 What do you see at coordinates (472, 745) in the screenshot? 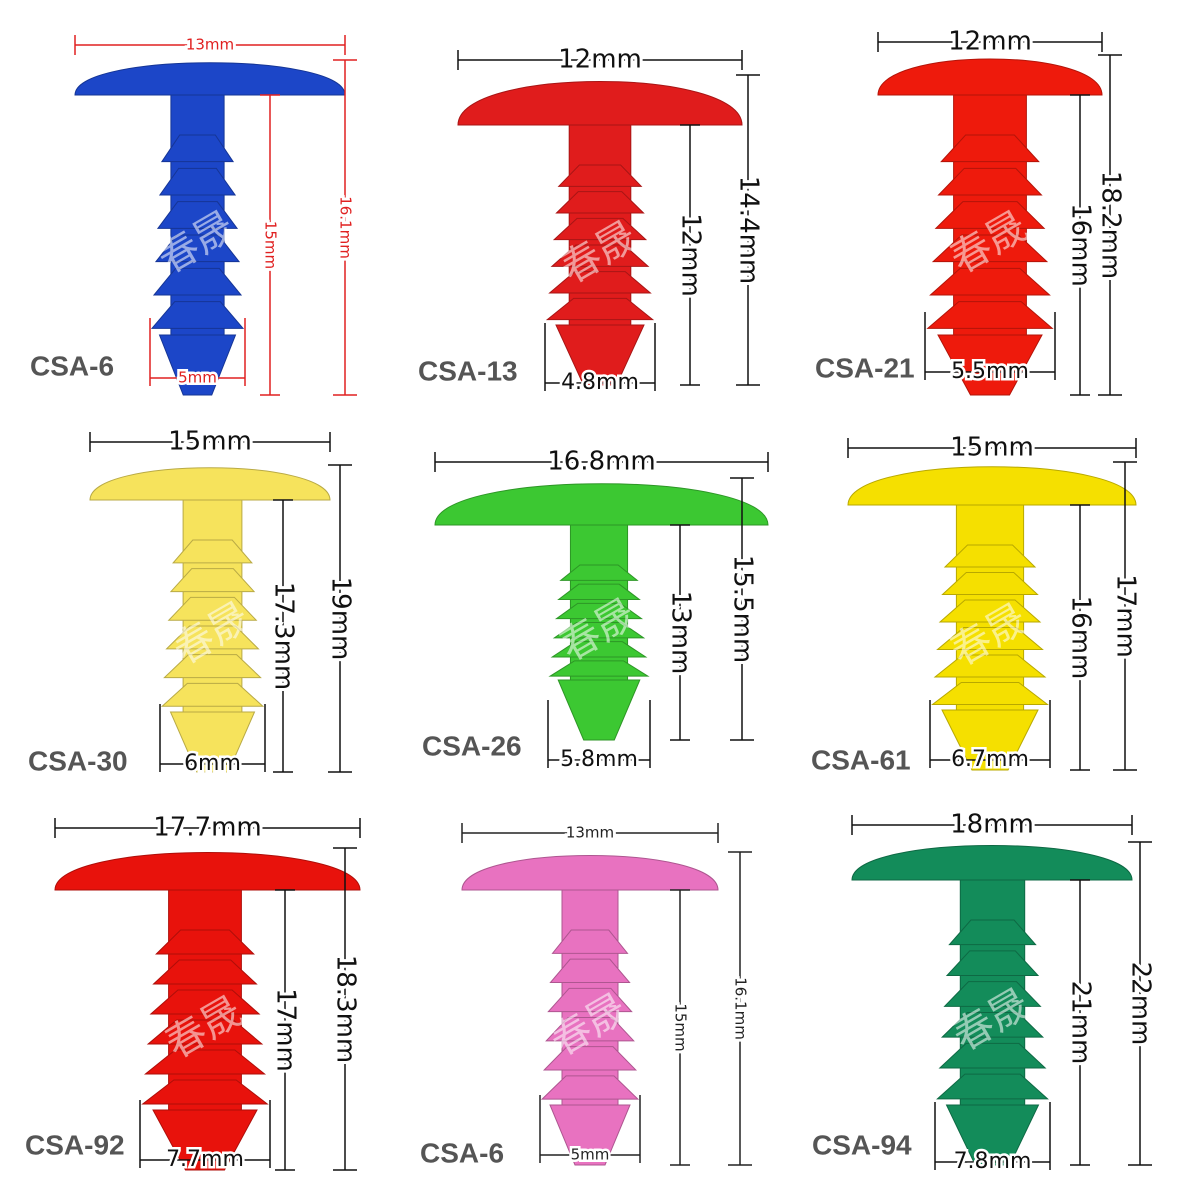
I see `model-label: CSA-26` at bounding box center [472, 745].